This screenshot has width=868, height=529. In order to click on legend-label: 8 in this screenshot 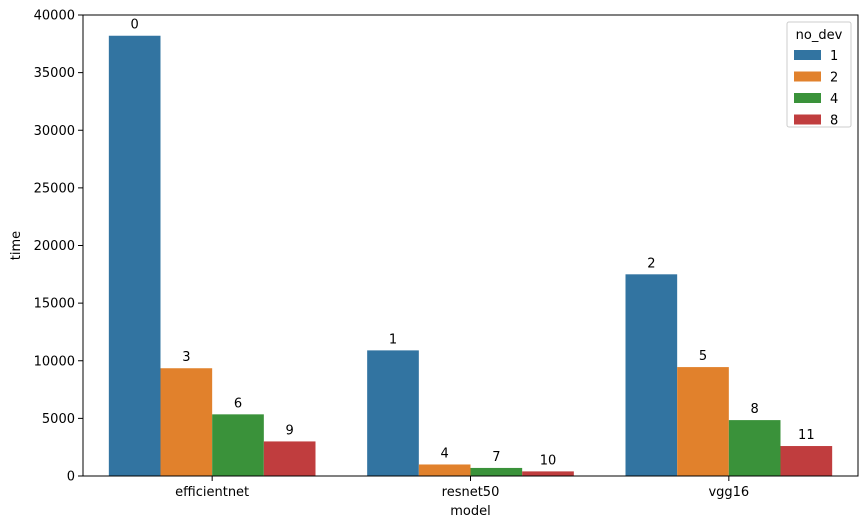, I will do `click(834, 121)`.